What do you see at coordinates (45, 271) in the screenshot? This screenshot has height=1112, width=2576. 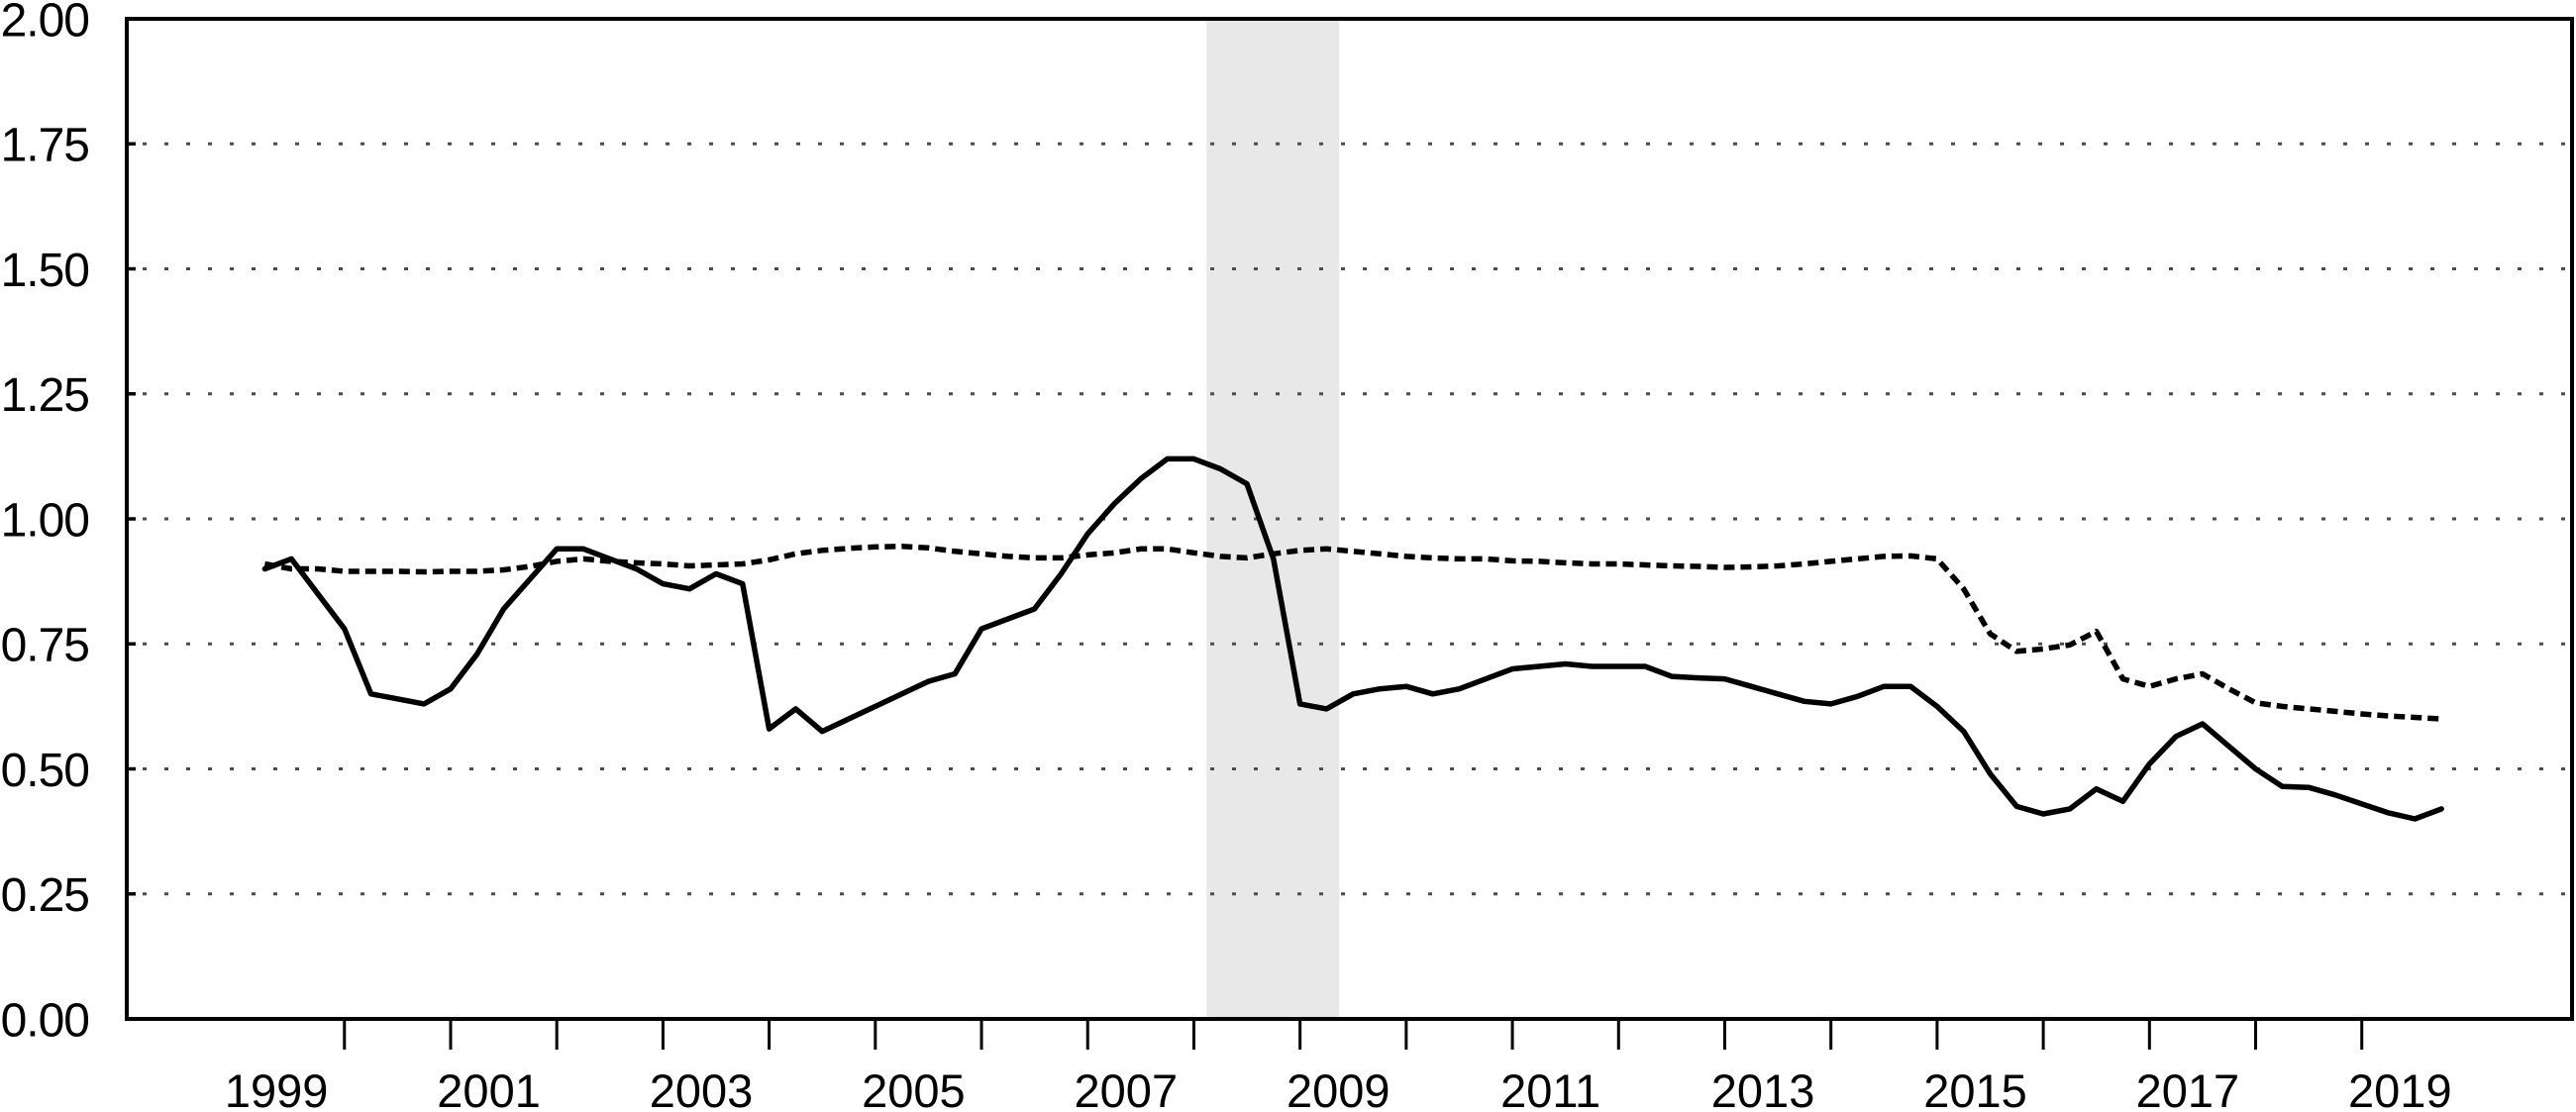 I see `y-tick-label: 1.50` at bounding box center [45, 271].